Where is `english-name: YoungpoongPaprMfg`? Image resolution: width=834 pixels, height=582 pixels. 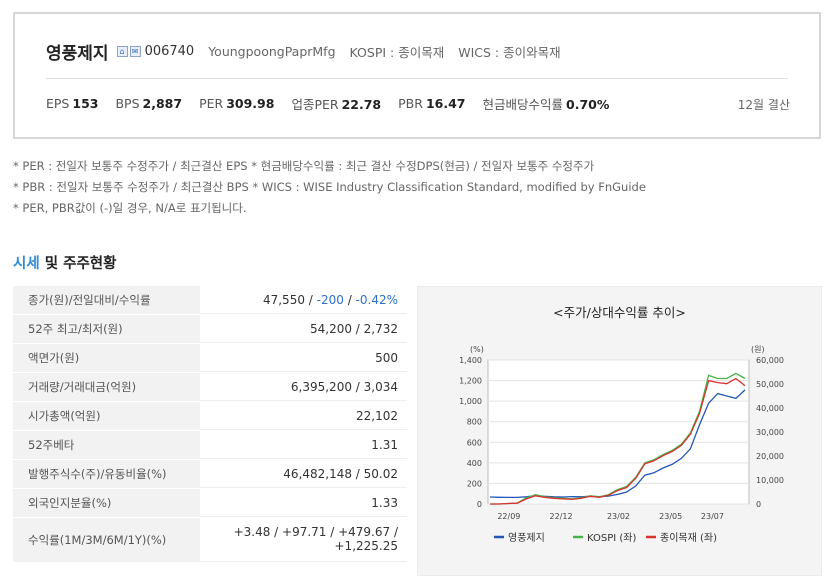
english-name: YoungpoongPaprMfg is located at coordinates (272, 51).